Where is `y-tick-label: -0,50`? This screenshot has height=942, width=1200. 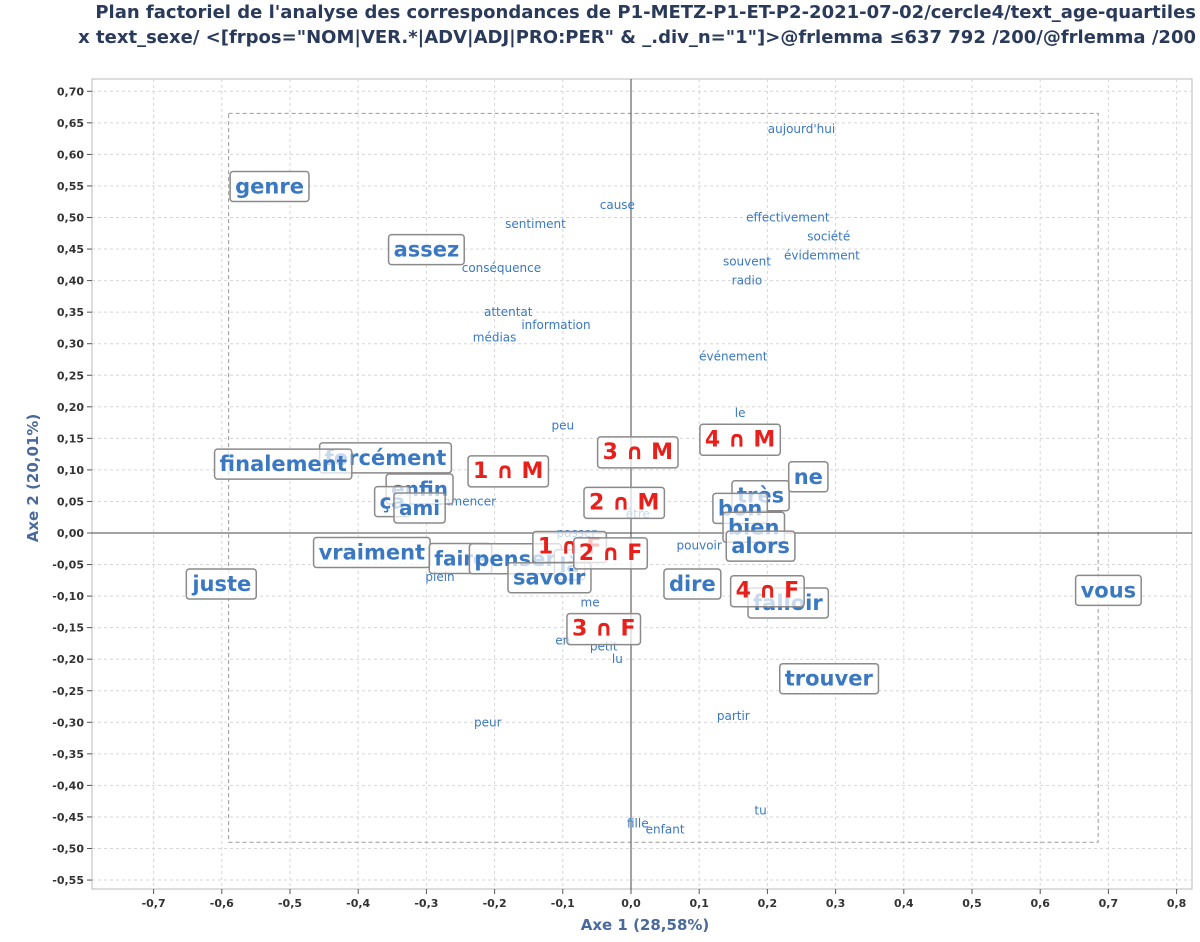 y-tick-label: -0,50 is located at coordinates (68, 849).